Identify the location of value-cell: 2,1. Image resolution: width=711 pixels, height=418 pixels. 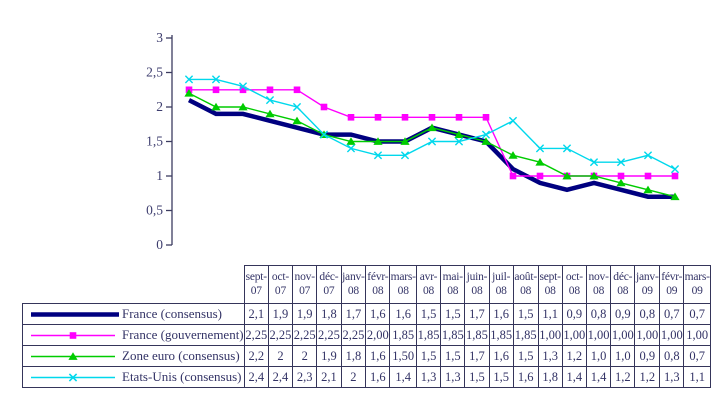
(256, 314).